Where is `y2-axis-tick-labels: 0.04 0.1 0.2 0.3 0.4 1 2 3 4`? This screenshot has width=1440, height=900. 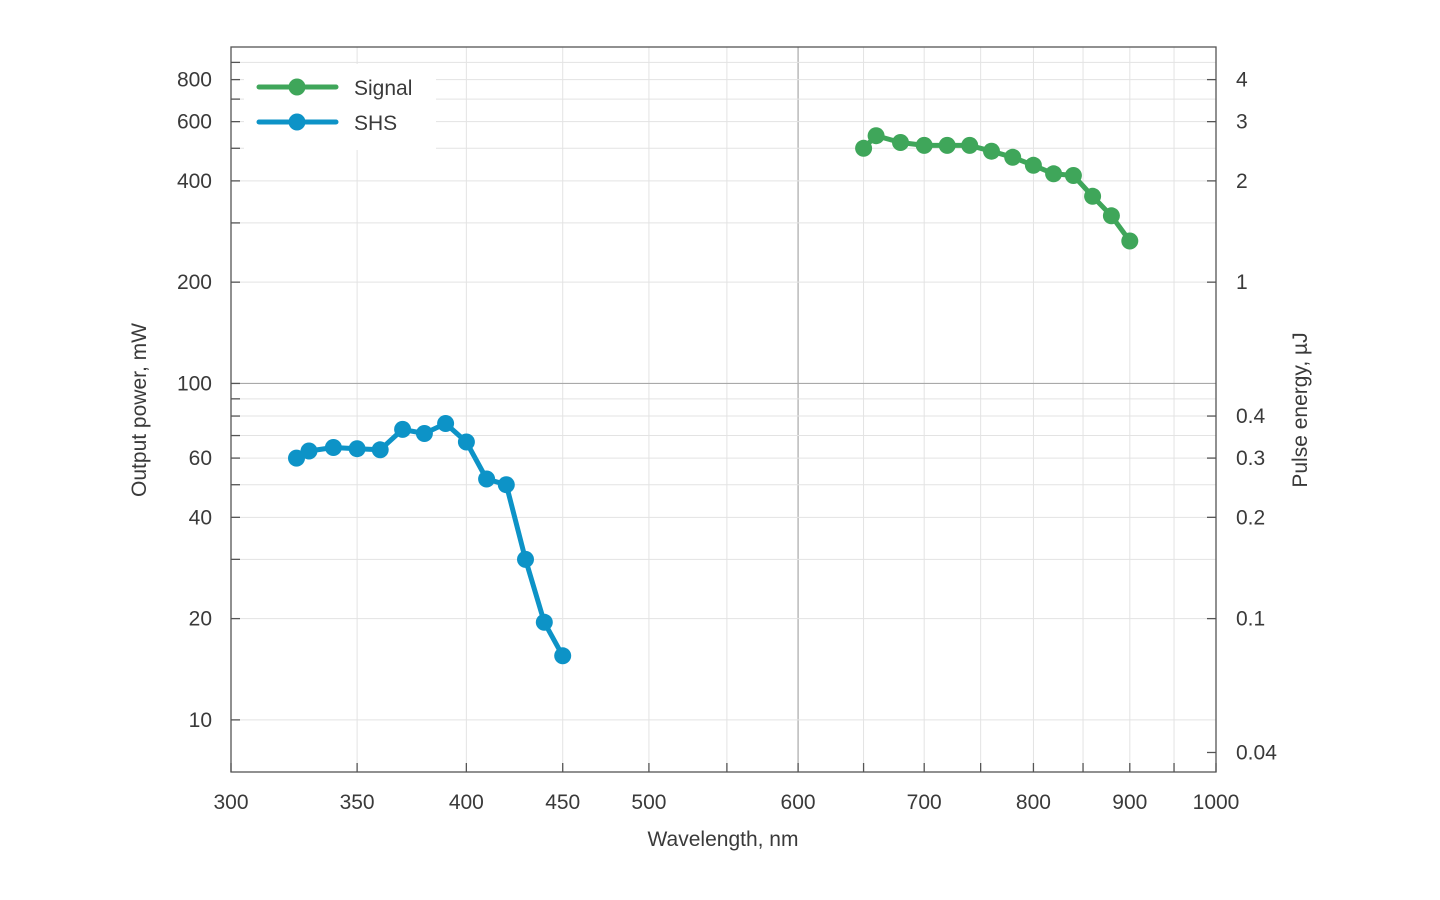 y2-axis-tick-labels: 0.04 0.1 0.2 0.3 0.4 1 2 3 4 is located at coordinates (1256, 417).